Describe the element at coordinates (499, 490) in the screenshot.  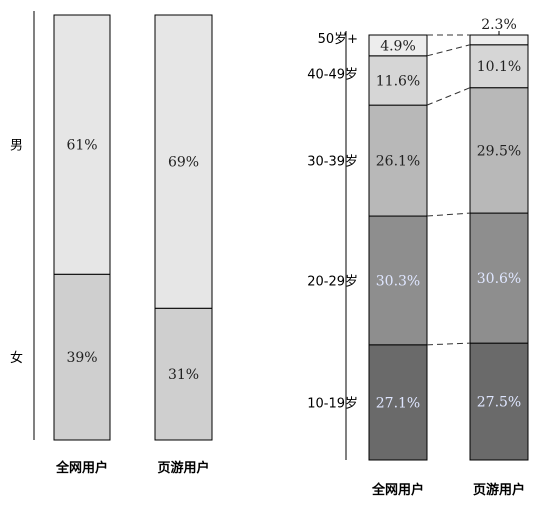
I see `chart-1-category-label-1: 页游用户` at that location.